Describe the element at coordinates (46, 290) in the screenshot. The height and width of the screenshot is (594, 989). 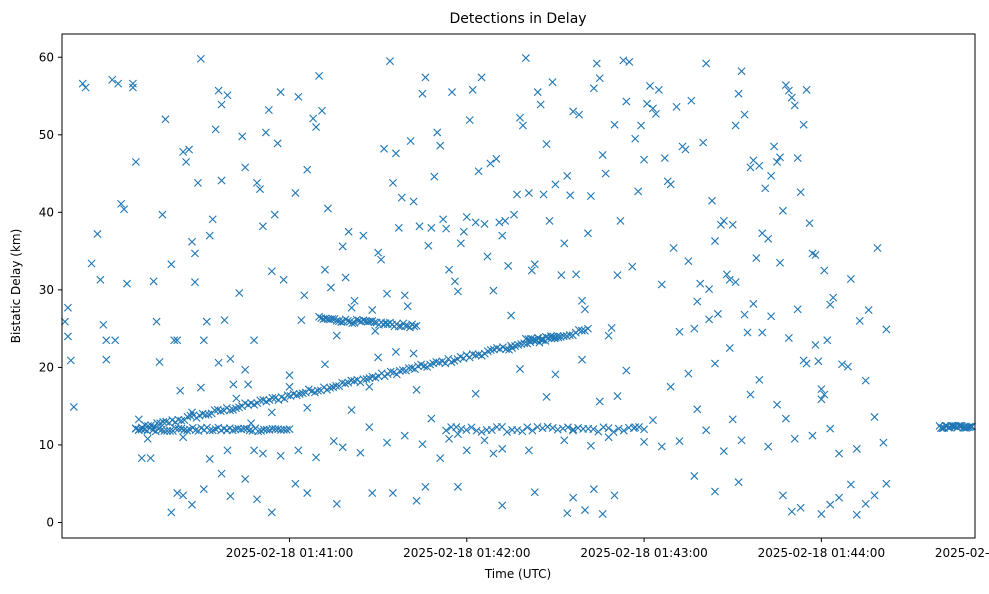
I see `y-tick-label: 30` at that location.